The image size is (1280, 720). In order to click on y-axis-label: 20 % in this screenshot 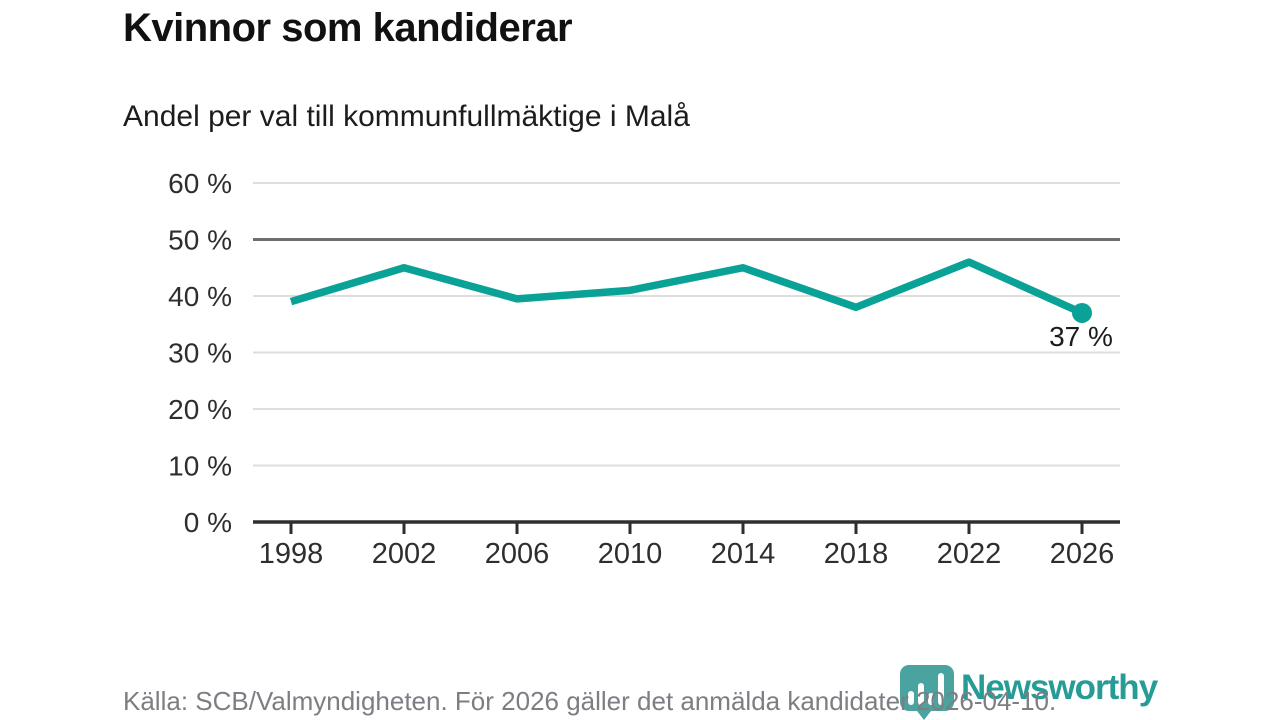, I will do `click(200, 409)`.